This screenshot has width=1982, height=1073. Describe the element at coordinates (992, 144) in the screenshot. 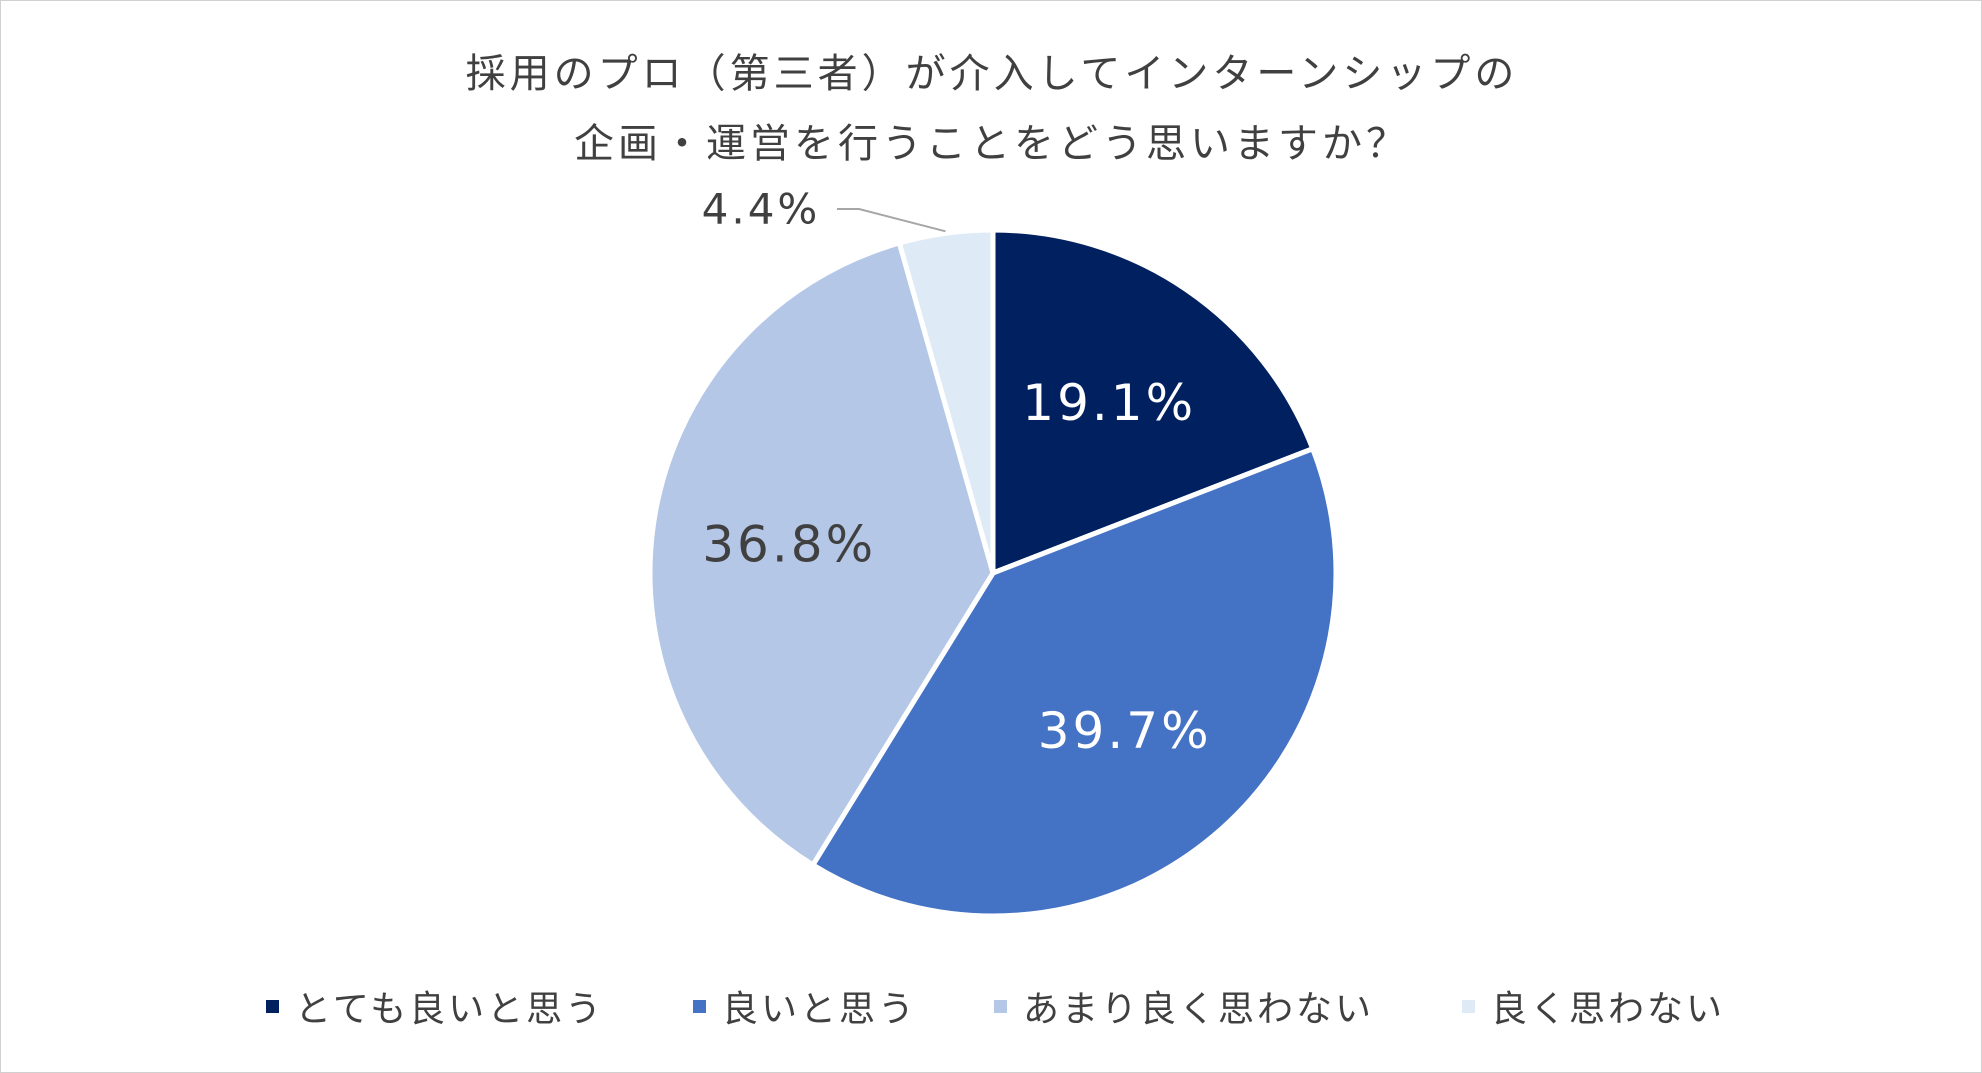

I see `chart-title-line-2: 企画・運営を行うことをどう思いますか？` at that location.